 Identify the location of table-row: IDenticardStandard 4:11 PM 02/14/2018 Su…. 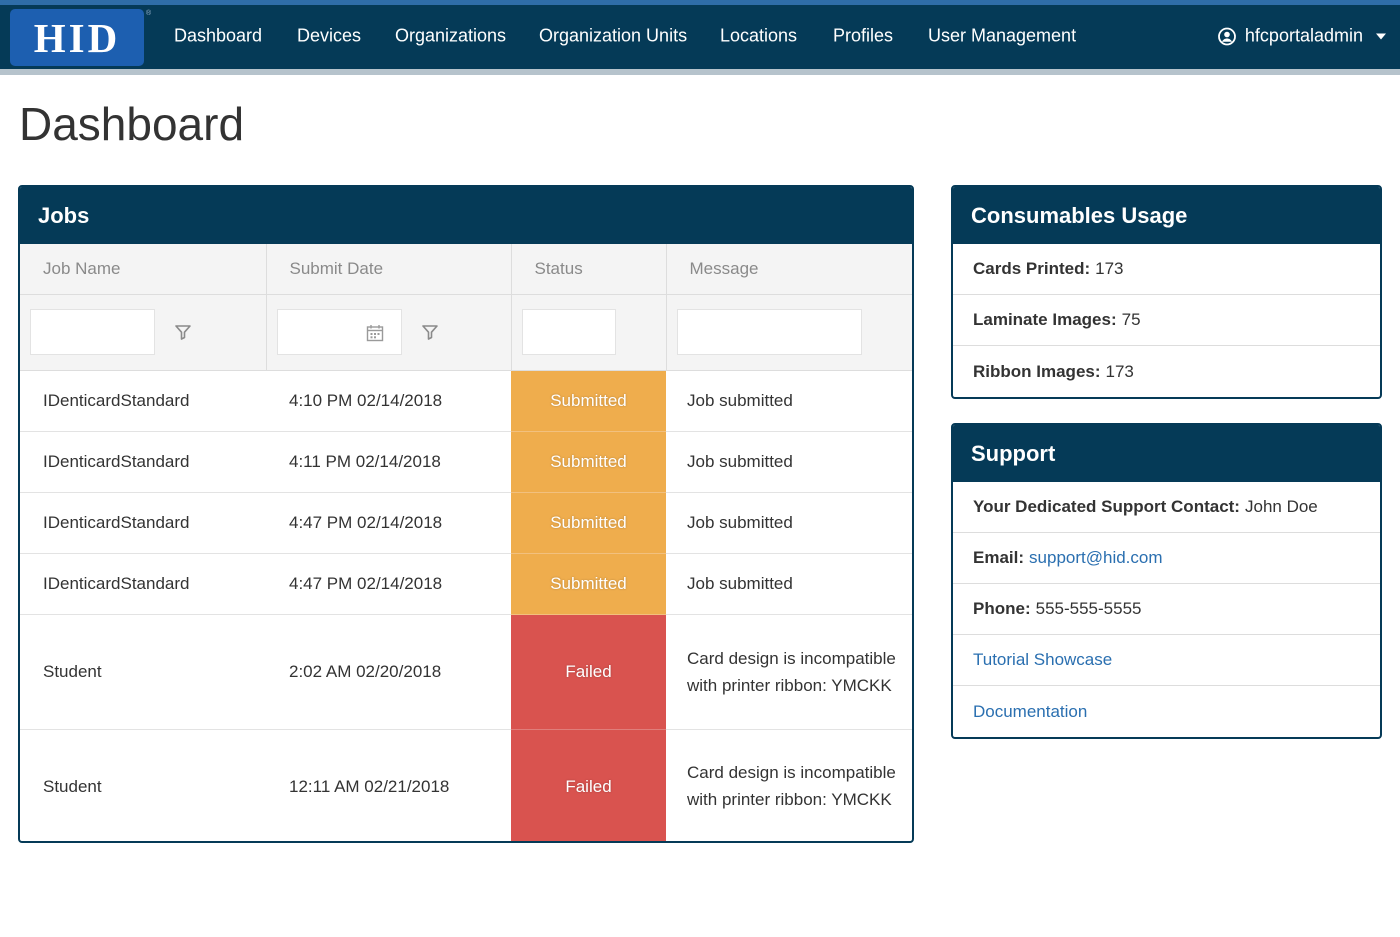
(466, 462).